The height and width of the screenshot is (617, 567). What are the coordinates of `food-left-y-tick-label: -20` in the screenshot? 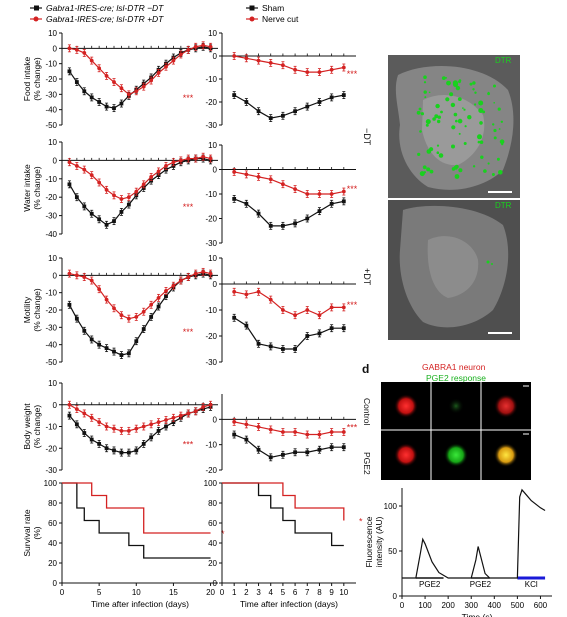 It's located at (51, 79).